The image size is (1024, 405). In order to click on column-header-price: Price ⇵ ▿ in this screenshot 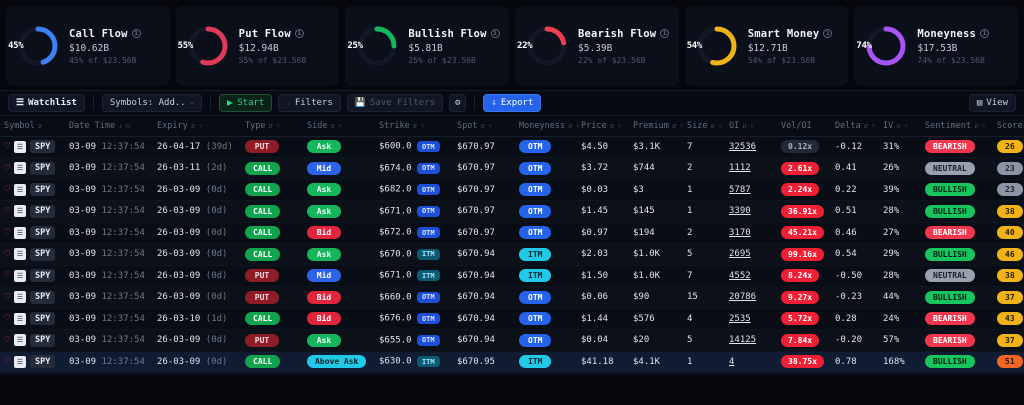, I will do `click(603, 126)`.